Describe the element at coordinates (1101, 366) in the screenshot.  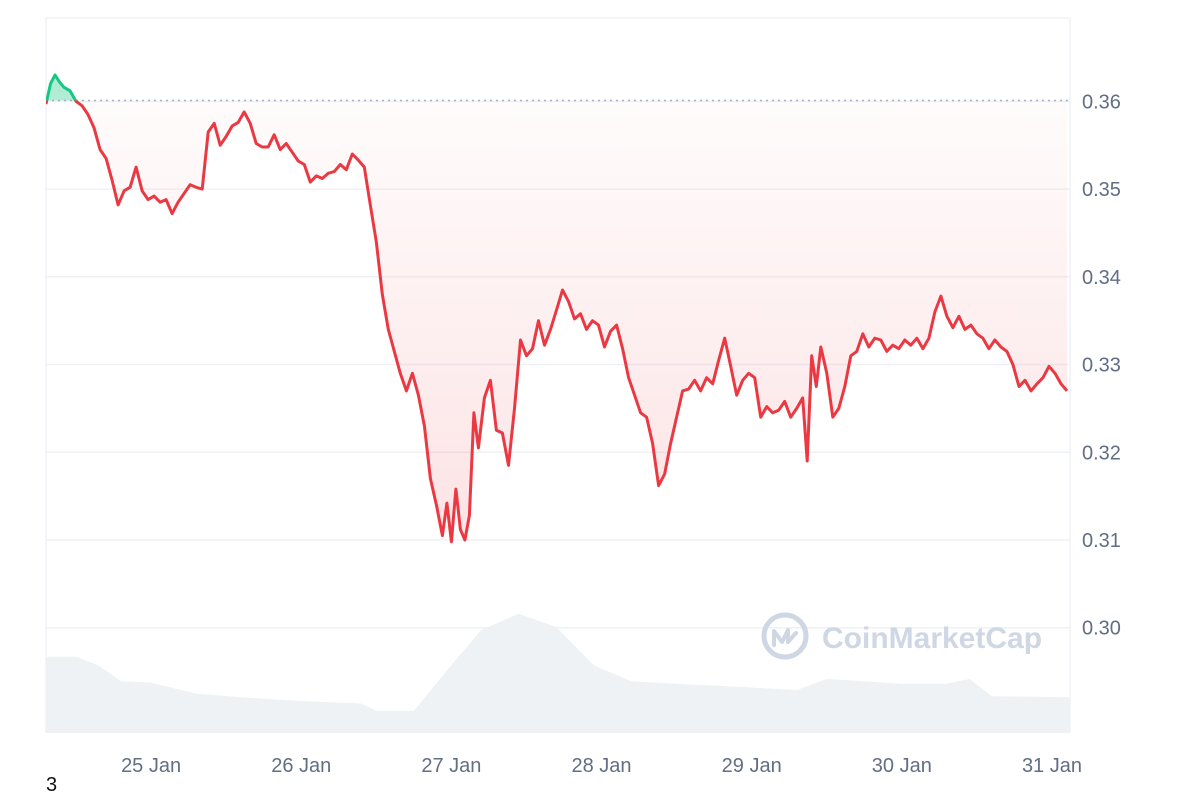
I see `y-tick-label: 0.33` at that location.